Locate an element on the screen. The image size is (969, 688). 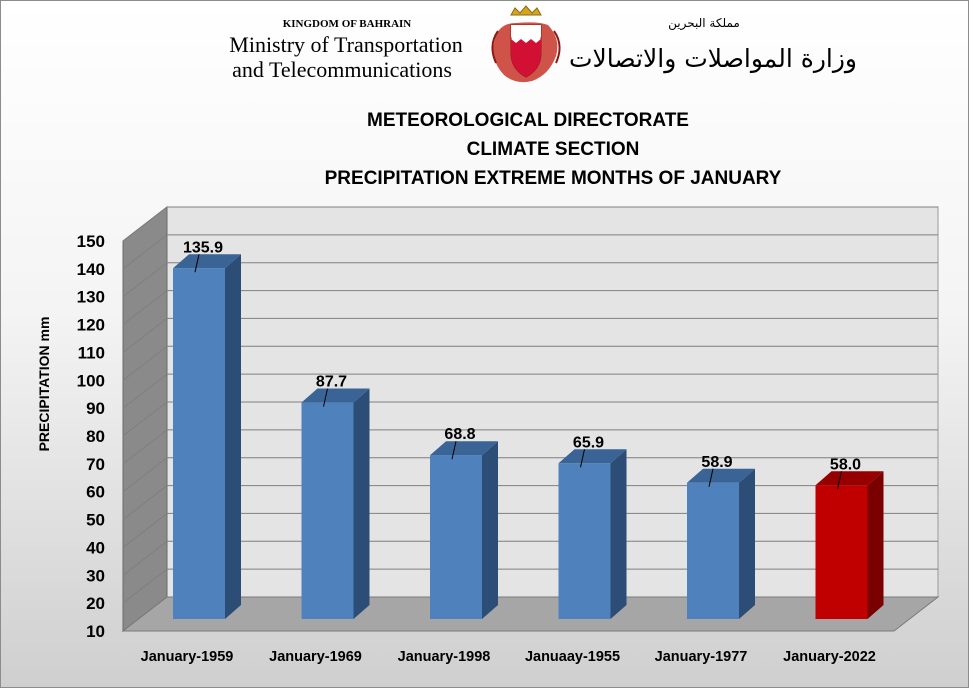
data-label: 135.9 is located at coordinates (203, 247).